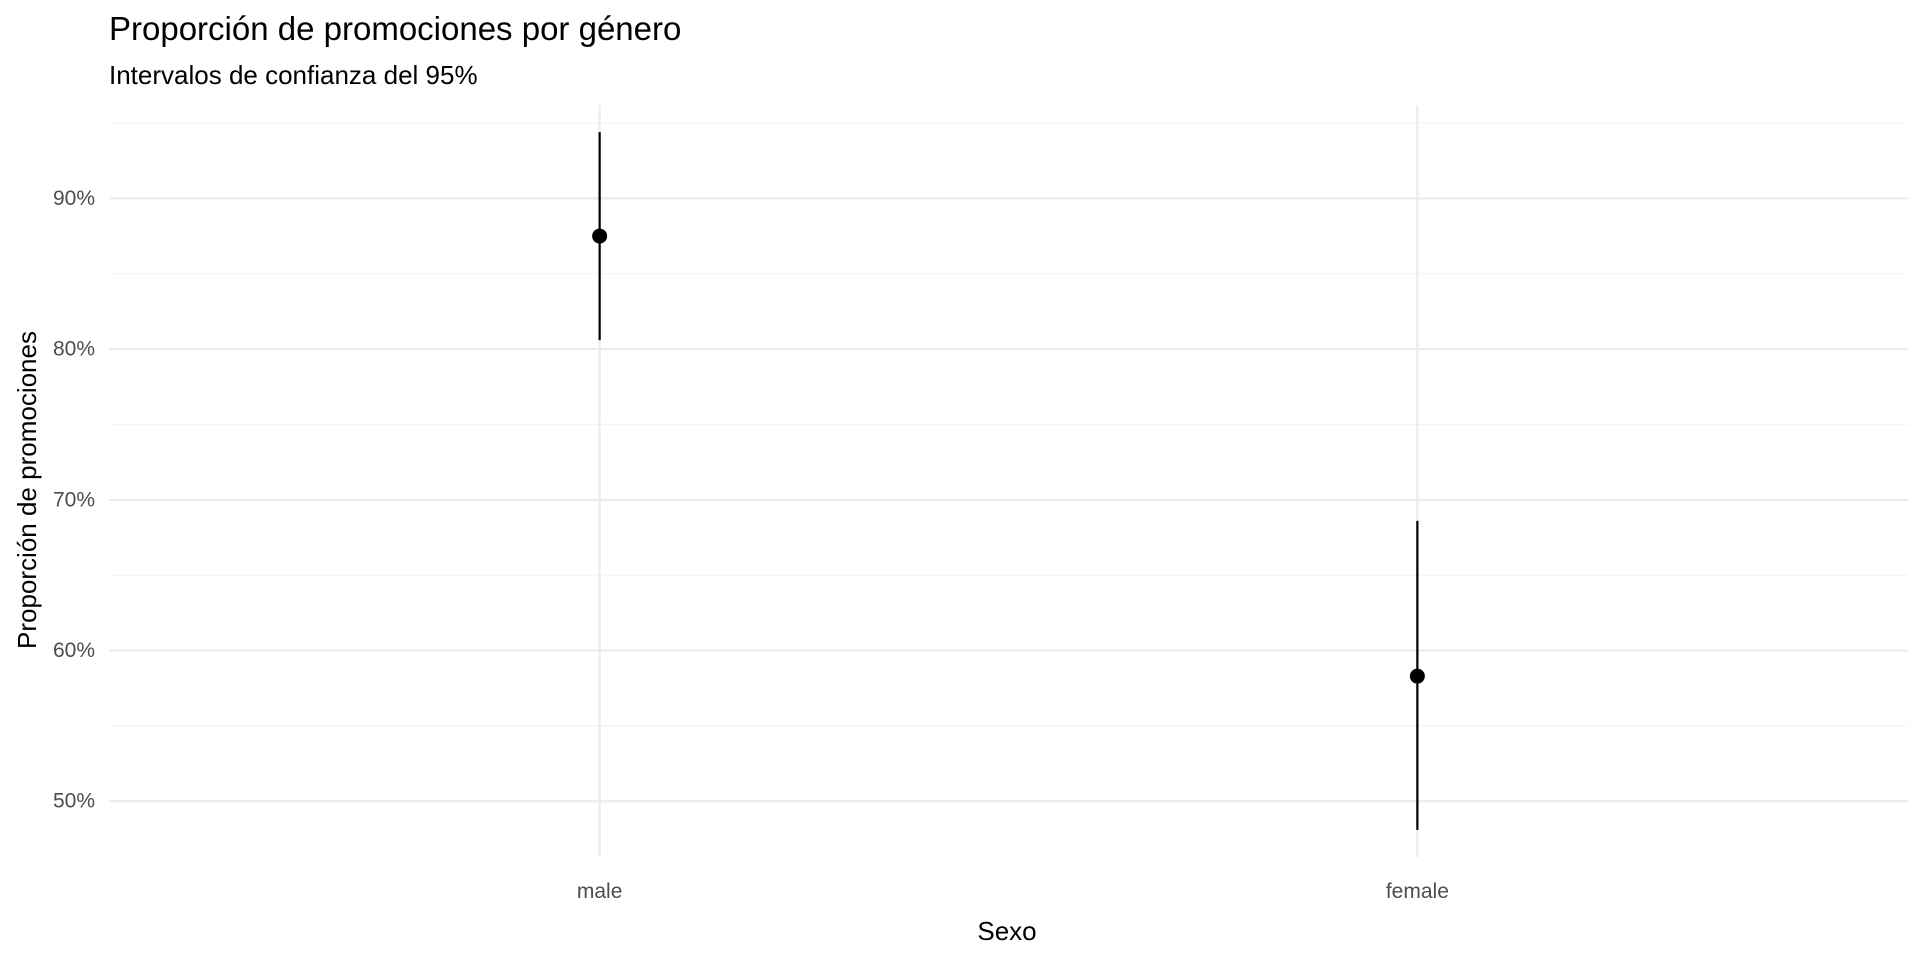 This screenshot has width=1920, height=960. Describe the element at coordinates (74, 650) in the screenshot. I see `y-tick-label: 60%` at that location.